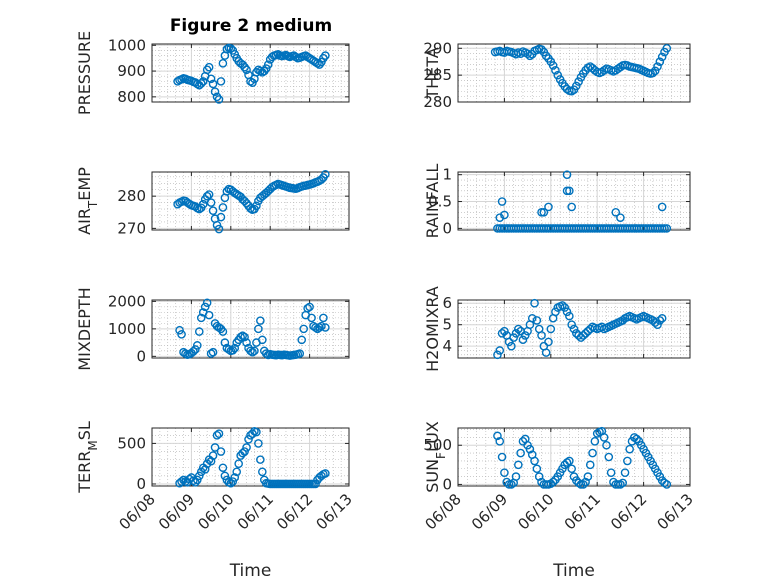 This screenshot has width=778, height=583. I want to click on y-tick-label: 1, so click(447, 175).